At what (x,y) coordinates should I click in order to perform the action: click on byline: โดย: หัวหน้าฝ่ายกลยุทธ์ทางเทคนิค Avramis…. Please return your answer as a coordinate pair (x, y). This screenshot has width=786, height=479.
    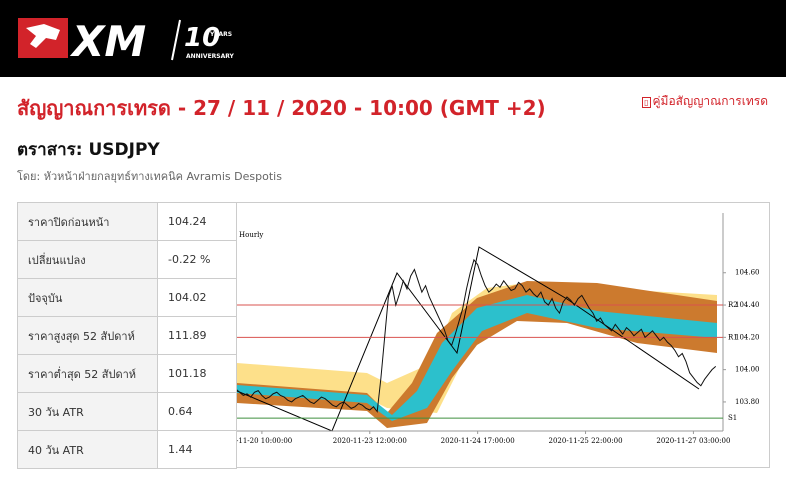
    Looking at the image, I should click on (149, 176).